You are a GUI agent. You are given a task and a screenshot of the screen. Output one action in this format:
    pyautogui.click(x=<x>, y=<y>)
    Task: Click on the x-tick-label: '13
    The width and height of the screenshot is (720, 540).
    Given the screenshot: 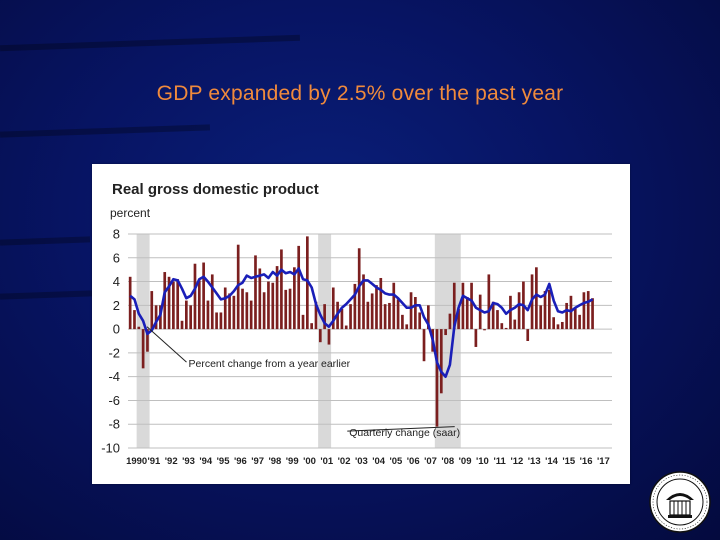 What is the action you would take?
    pyautogui.click(x=534, y=461)
    